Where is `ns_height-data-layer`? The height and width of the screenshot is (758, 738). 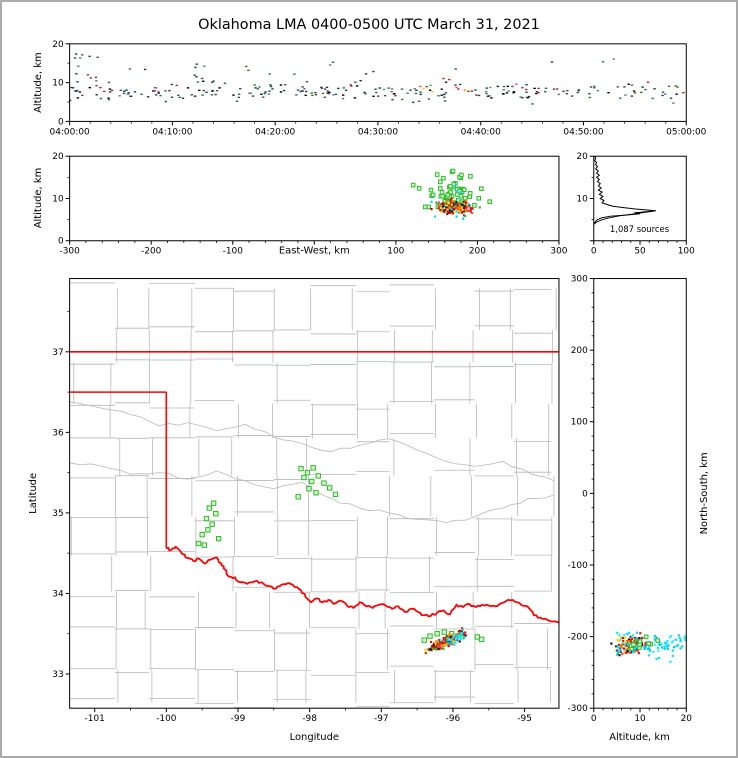 ns_height-data-layer is located at coordinates (648, 647).